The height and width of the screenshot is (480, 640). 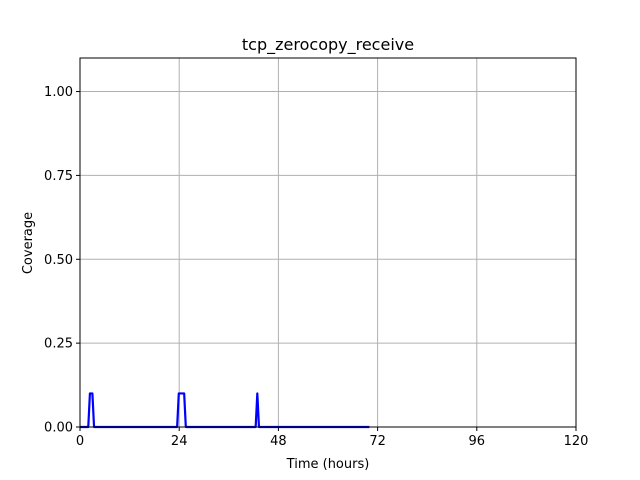 I want to click on x-tick-label: 48, so click(x=278, y=441).